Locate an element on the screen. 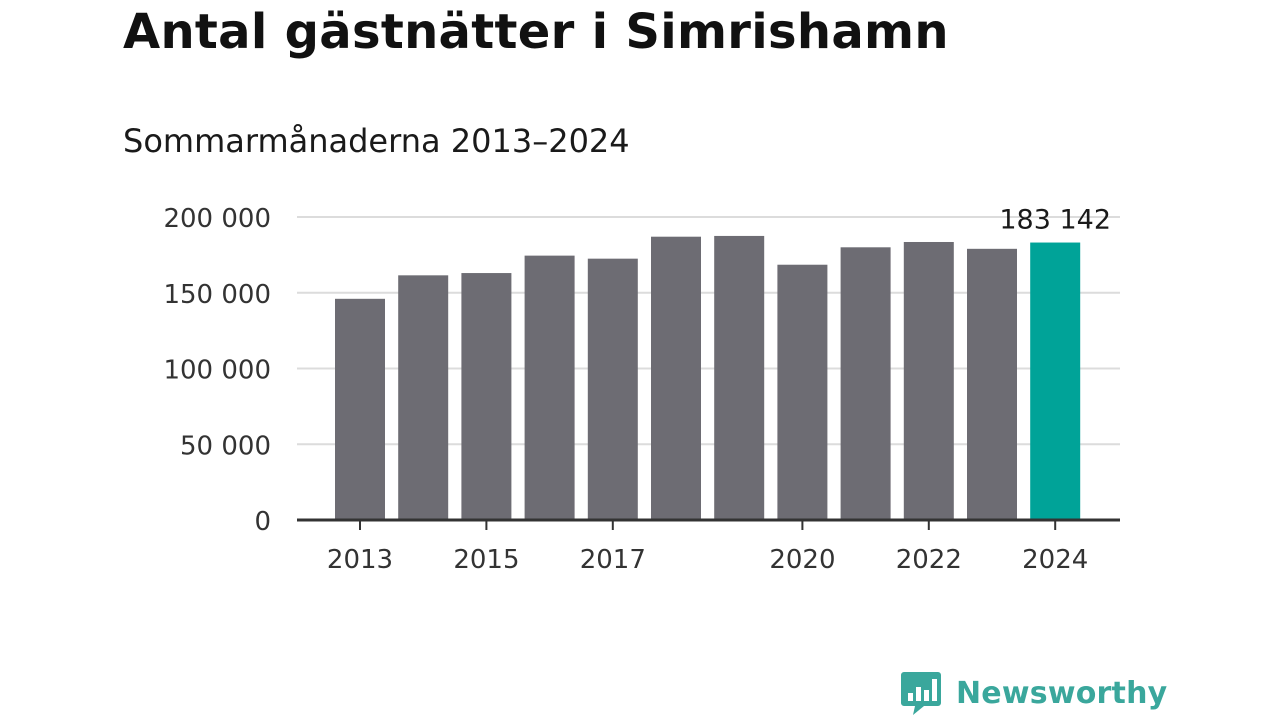 The image size is (1280, 720). x-tick-label: 2017 is located at coordinates (613, 560).